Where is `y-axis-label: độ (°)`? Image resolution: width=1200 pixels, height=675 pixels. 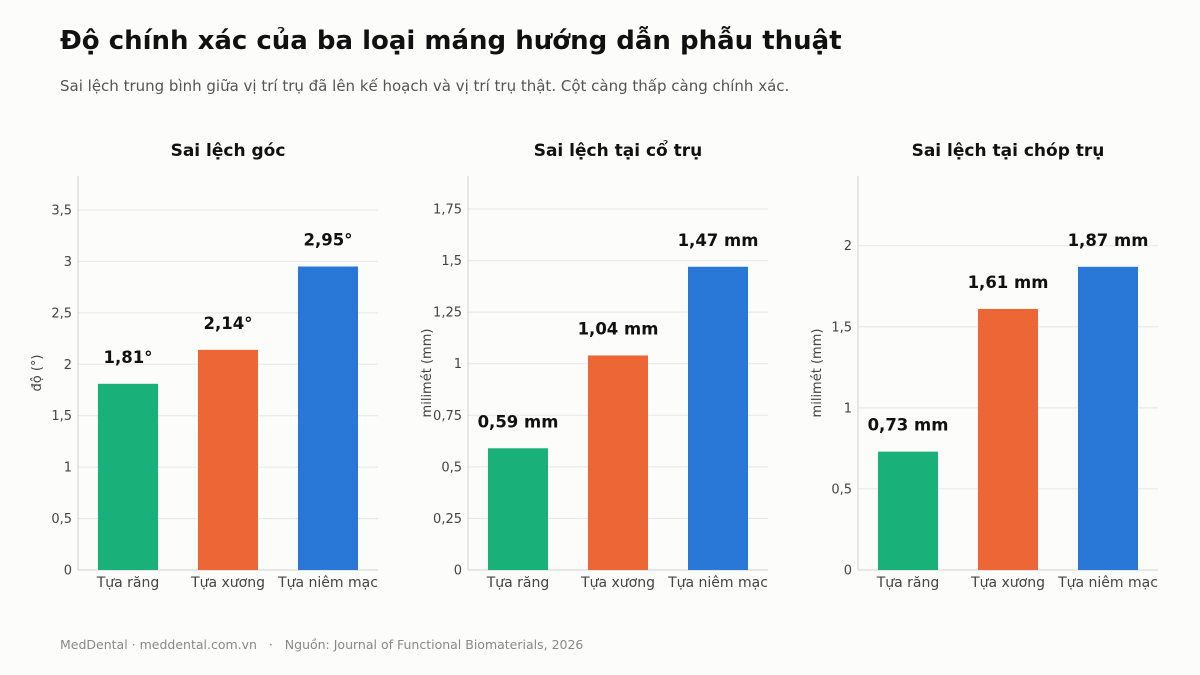 y-axis-label: độ (°) is located at coordinates (37, 373).